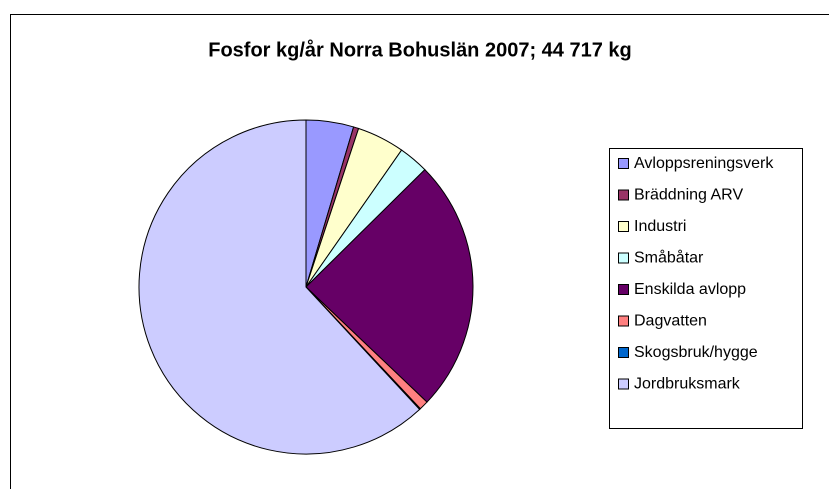  I want to click on legend-label: Dagvatten, so click(670, 321).